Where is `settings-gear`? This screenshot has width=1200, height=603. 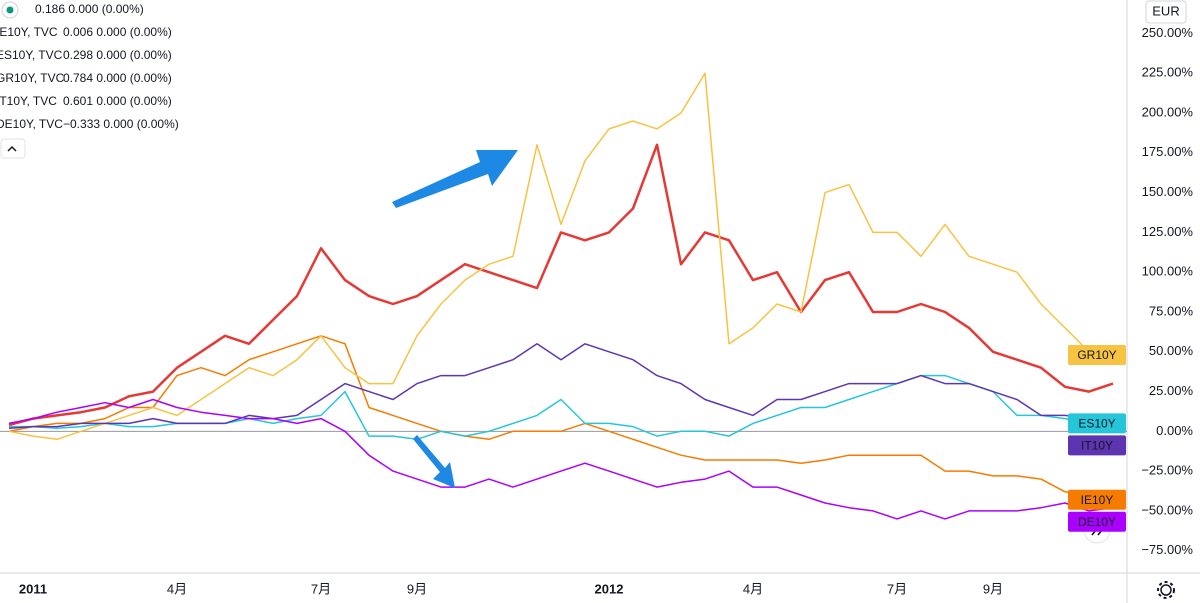 settings-gear is located at coordinates (1166, 590).